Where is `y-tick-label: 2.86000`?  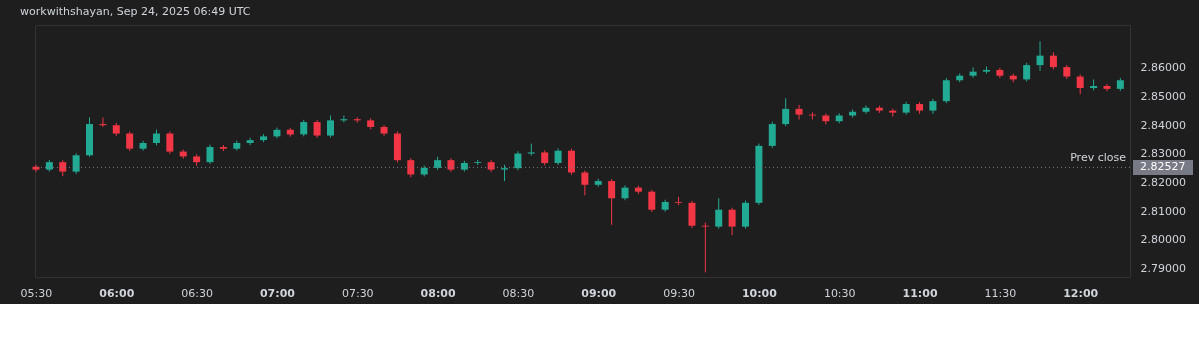 y-tick-label: 2.86000 is located at coordinates (1163, 68).